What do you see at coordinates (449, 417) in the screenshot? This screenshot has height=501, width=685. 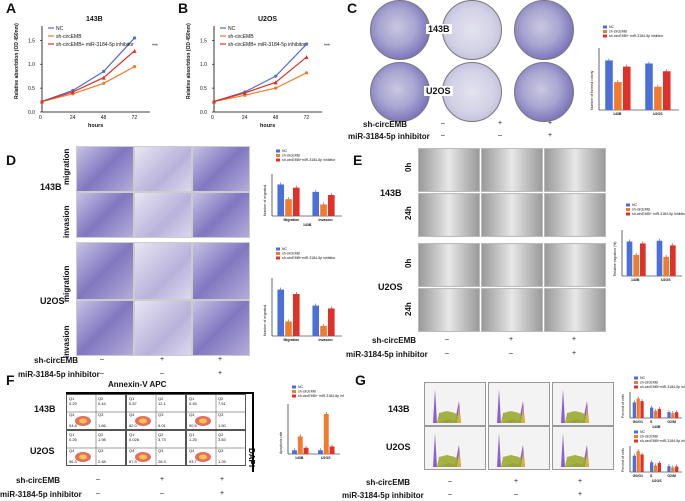 I see `s-phase` at bounding box center [449, 417].